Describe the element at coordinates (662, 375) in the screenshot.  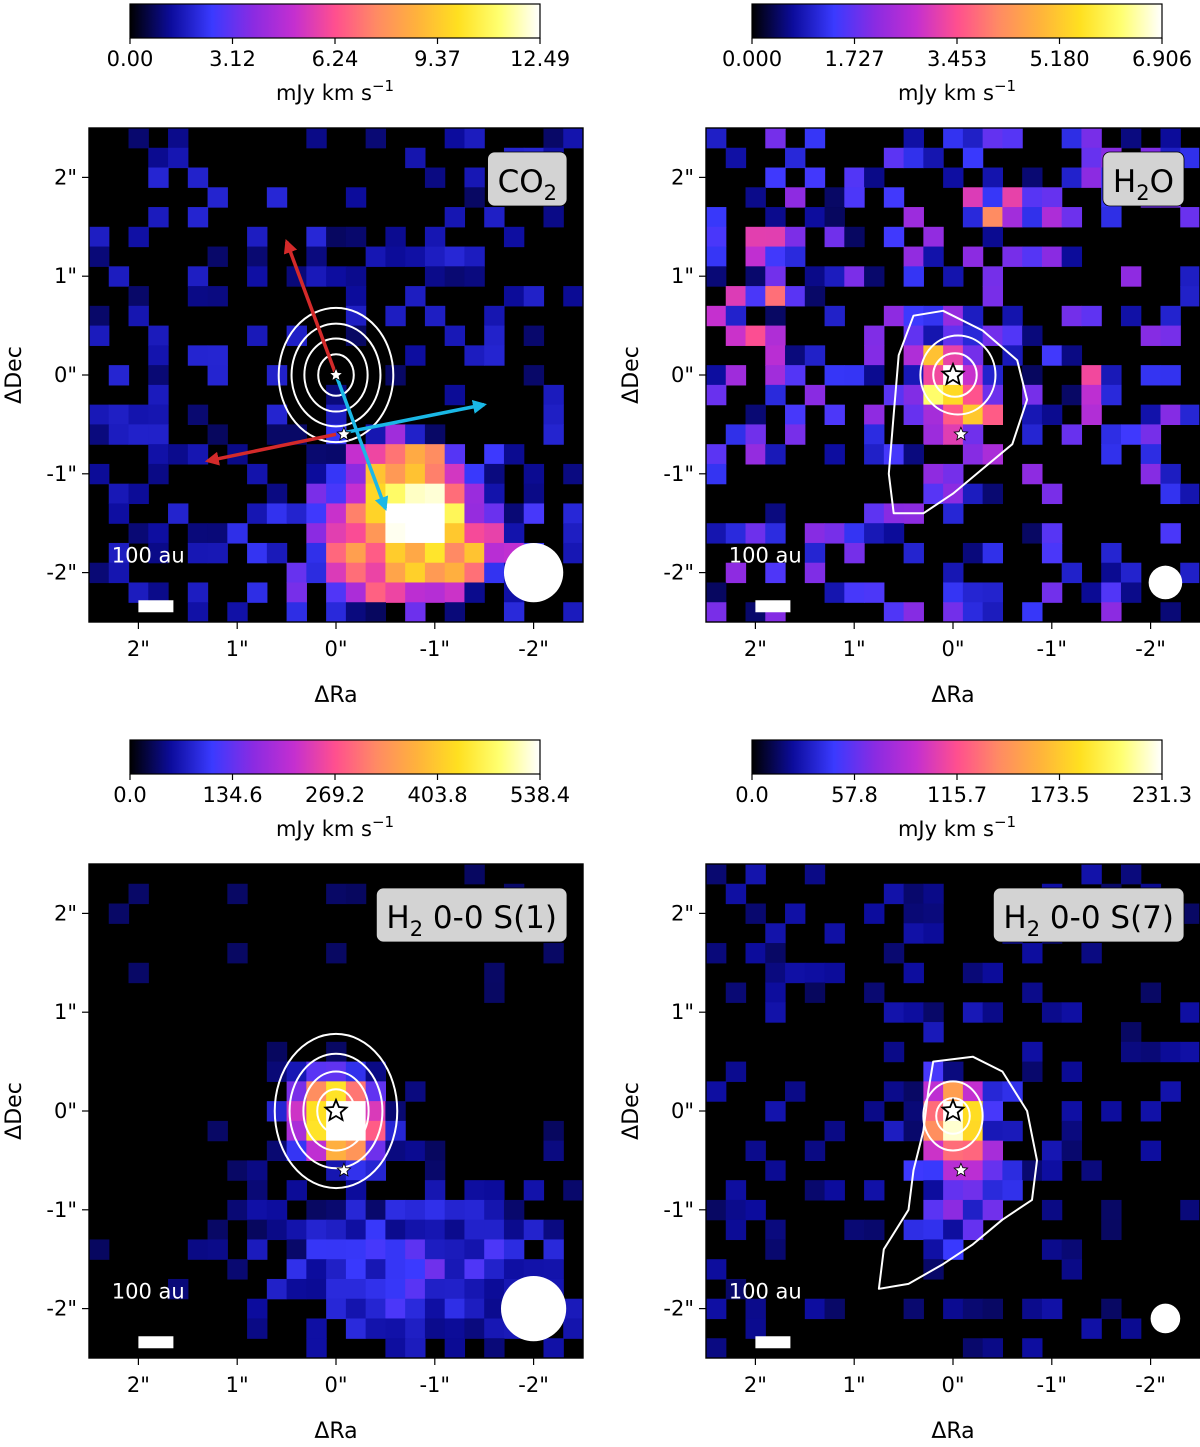
I see `y-axis: 2" 1" 0" -1" -2" ΔDec` at that location.